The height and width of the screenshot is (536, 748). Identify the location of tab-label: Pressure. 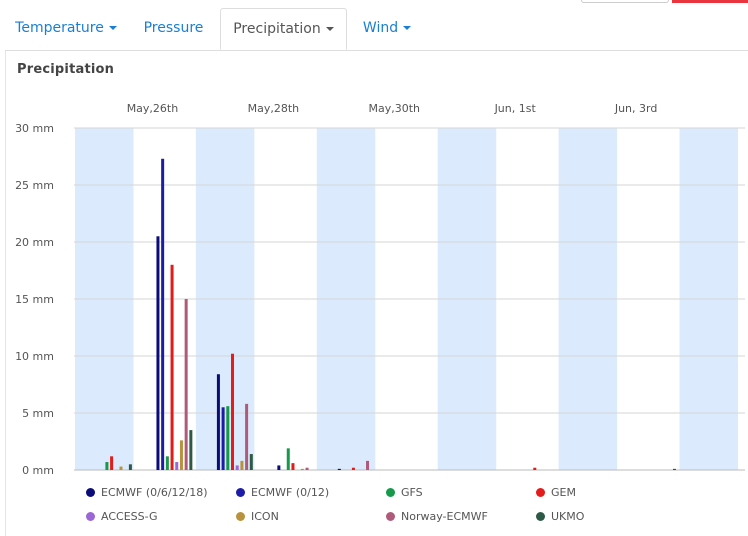
(173, 28).